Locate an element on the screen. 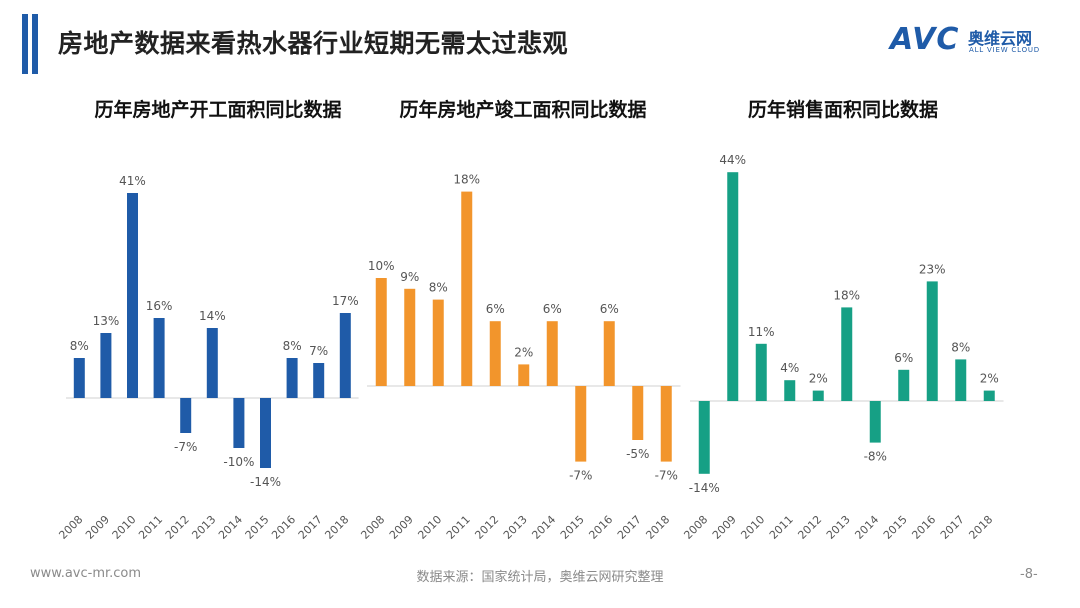 The height and width of the screenshot is (608, 1080). page-title: 房地产数据来看热水器行业短期无需太过悲观 is located at coordinates (313, 43).